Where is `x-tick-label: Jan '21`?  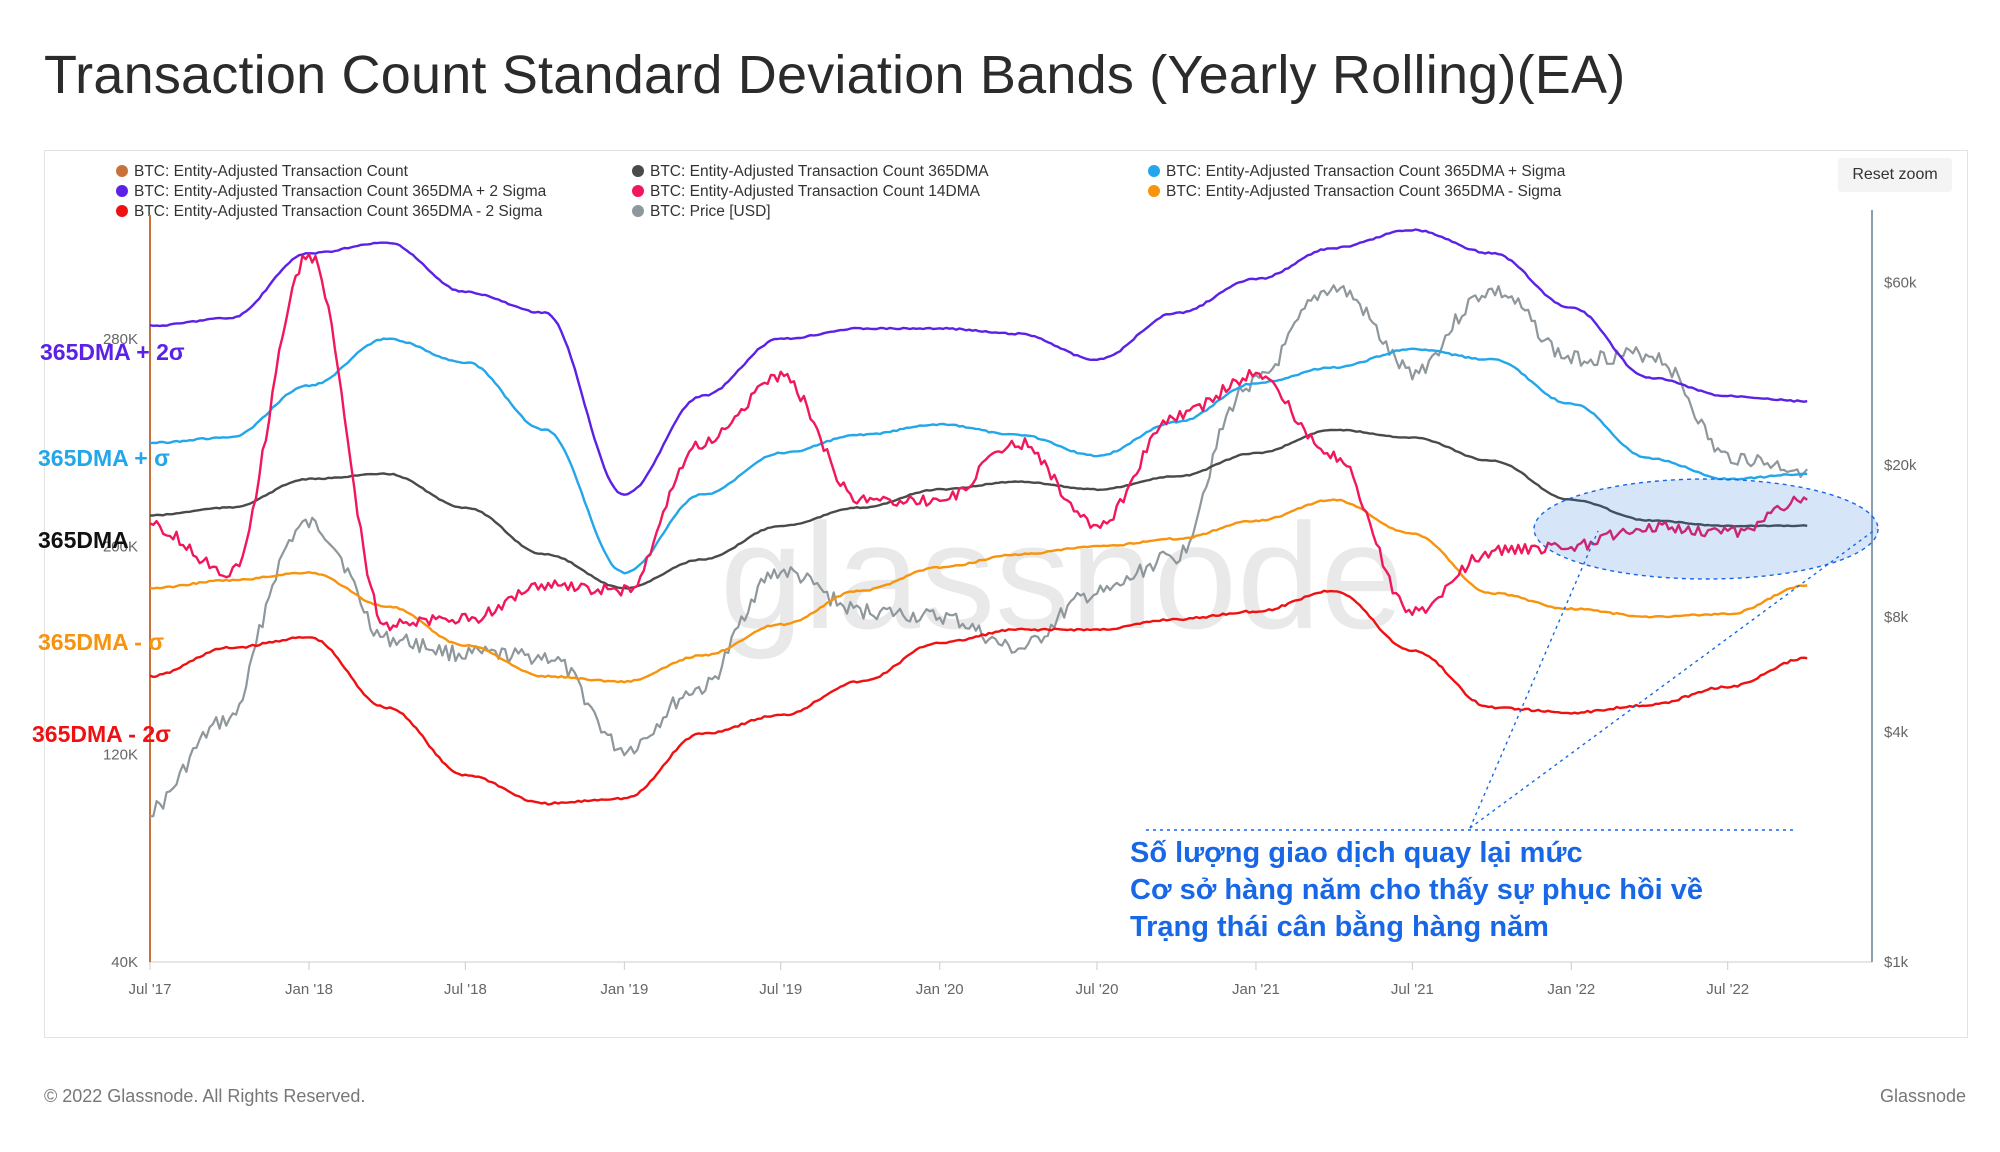 x-tick-label: Jan '21 is located at coordinates (1256, 989).